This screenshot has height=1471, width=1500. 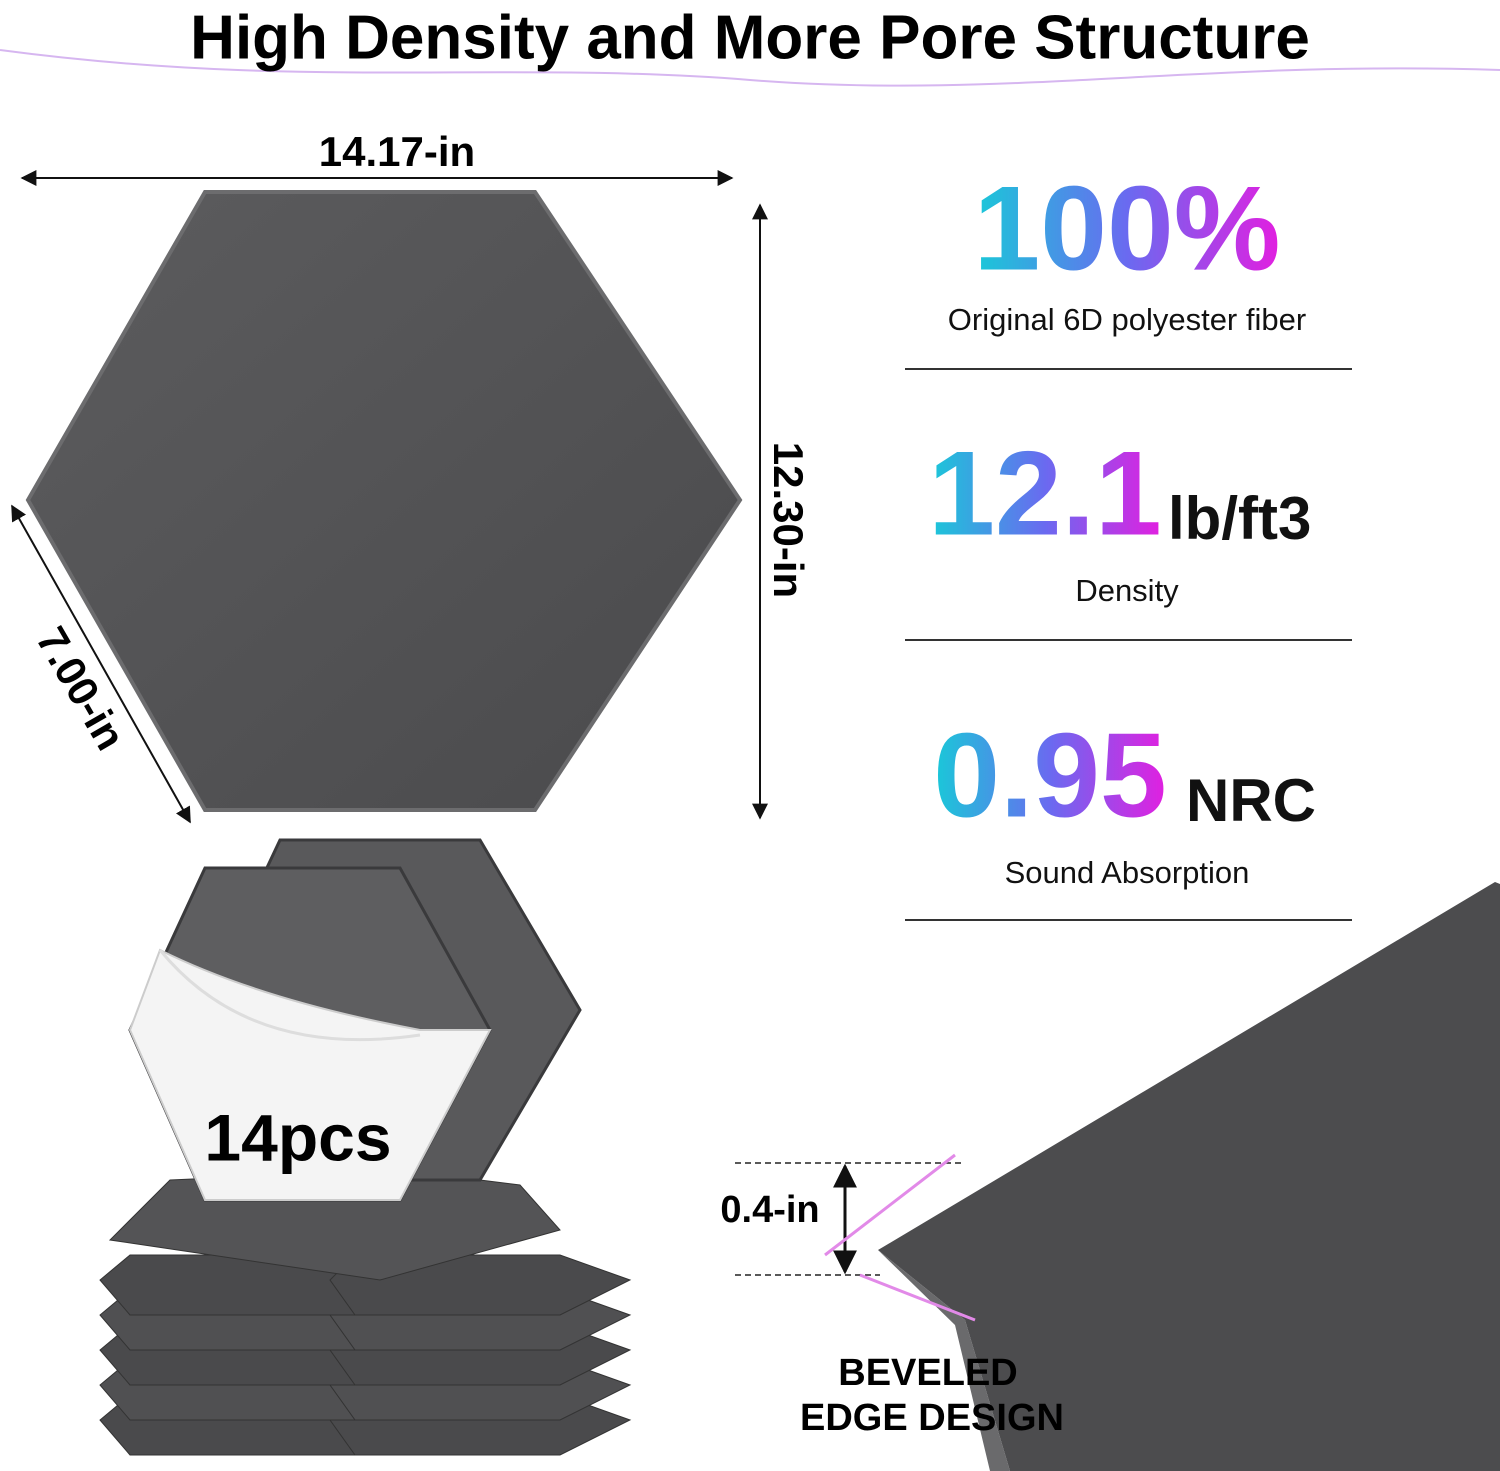 What do you see at coordinates (1251, 800) in the screenshot?
I see `spec-unit: NRC` at bounding box center [1251, 800].